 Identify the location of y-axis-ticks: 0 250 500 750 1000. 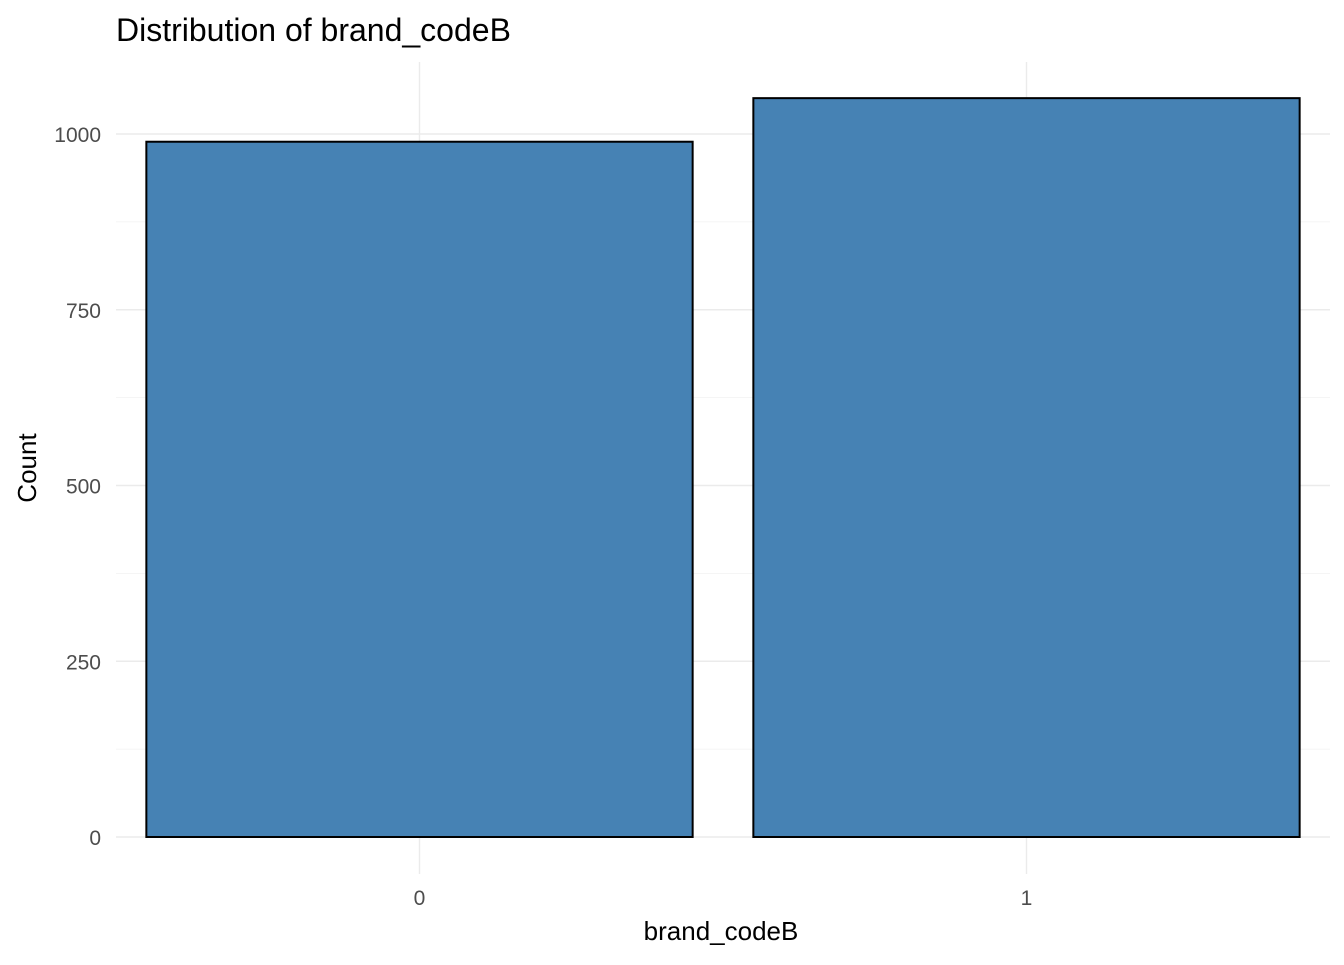
(77, 487).